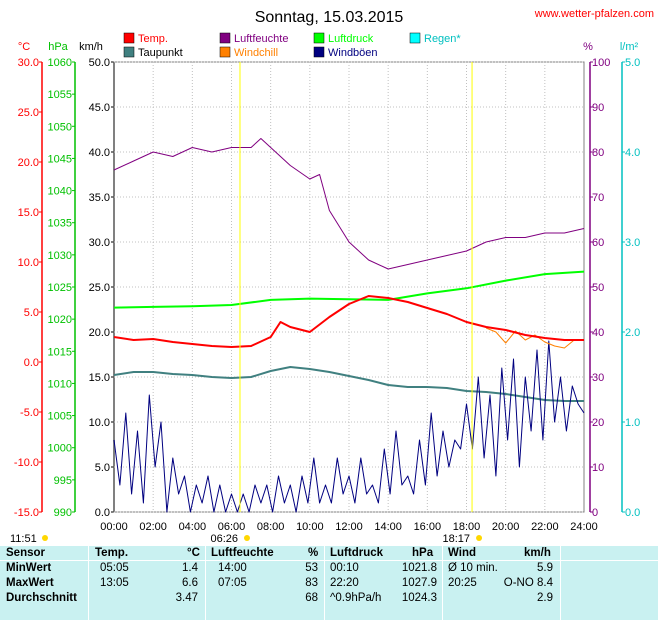  What do you see at coordinates (428, 527) in the screenshot?
I see `x-tick-label: 16:00` at bounding box center [428, 527].